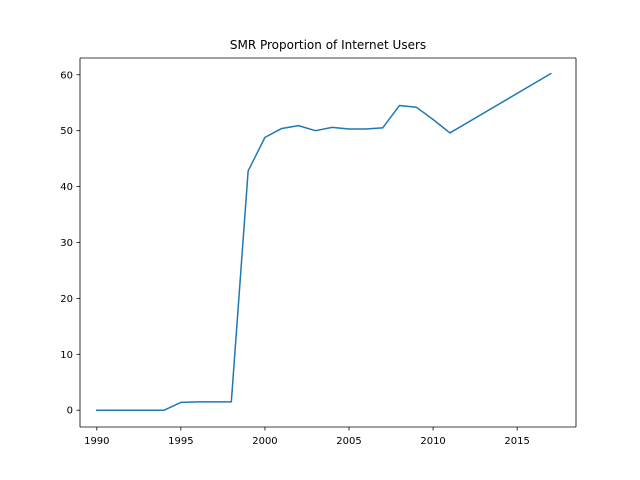 The height and width of the screenshot is (480, 640). Describe the element at coordinates (66, 355) in the screenshot. I see `y-tick-label: 10` at that location.